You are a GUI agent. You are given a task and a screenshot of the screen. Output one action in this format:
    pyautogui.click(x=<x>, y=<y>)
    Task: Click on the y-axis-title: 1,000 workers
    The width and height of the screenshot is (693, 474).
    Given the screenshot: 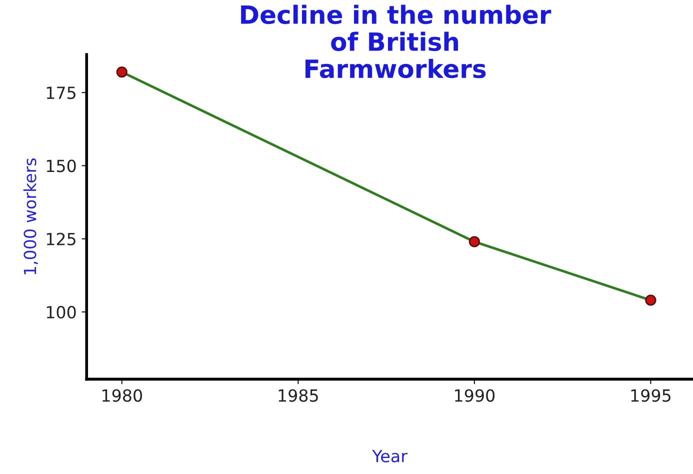 What is the action you would take?
    pyautogui.click(x=30, y=216)
    